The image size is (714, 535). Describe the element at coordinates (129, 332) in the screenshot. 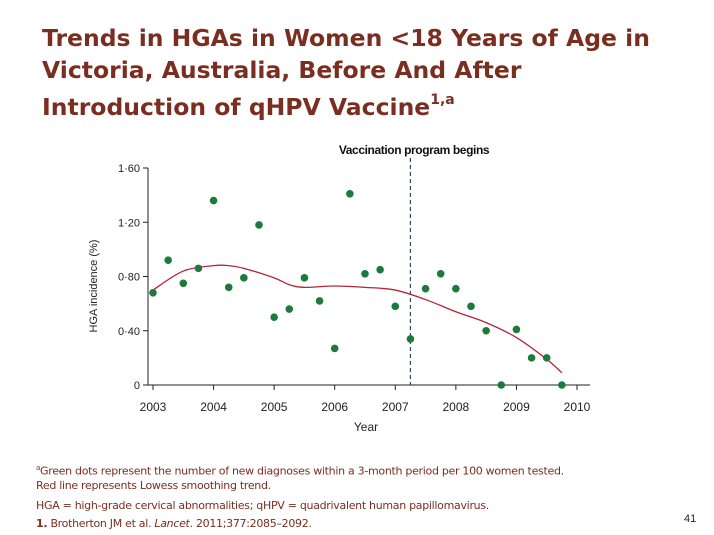

I see `y-tick-label: 0·40` at that location.